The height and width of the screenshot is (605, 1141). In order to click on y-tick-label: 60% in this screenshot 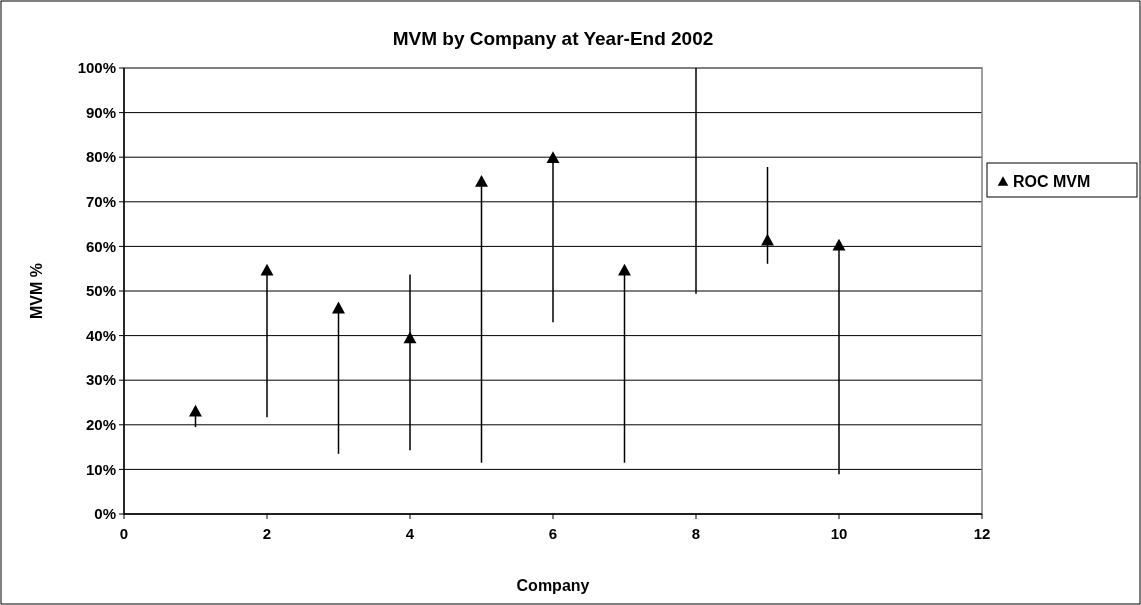, I will do `click(100, 246)`.